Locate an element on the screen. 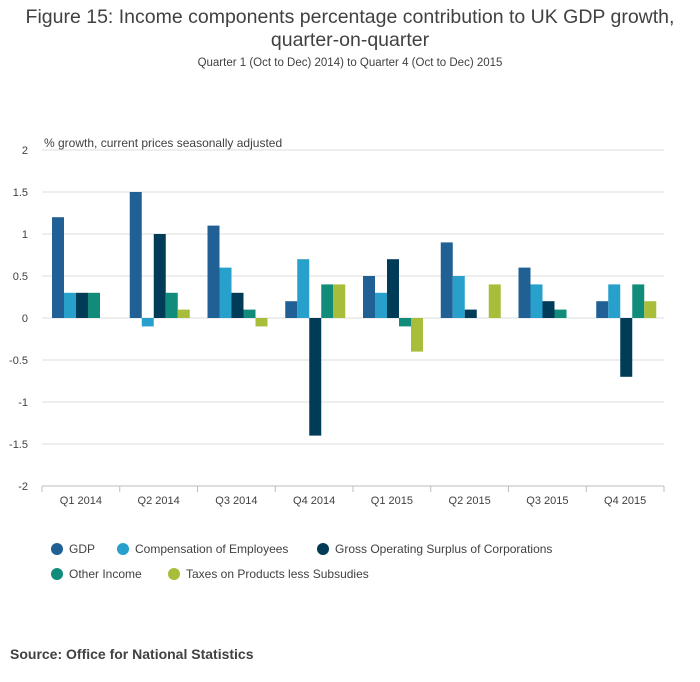 The image size is (700, 682). x-tick-label: Q4 2014 is located at coordinates (314, 501).